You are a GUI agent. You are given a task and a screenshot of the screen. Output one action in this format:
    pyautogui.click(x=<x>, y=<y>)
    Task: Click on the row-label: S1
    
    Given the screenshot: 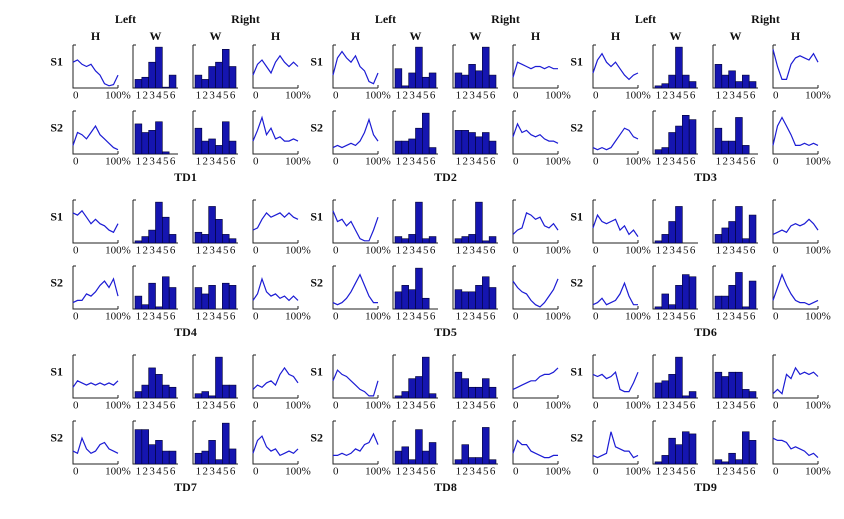 What is the action you would take?
    pyautogui.click(x=316, y=61)
    